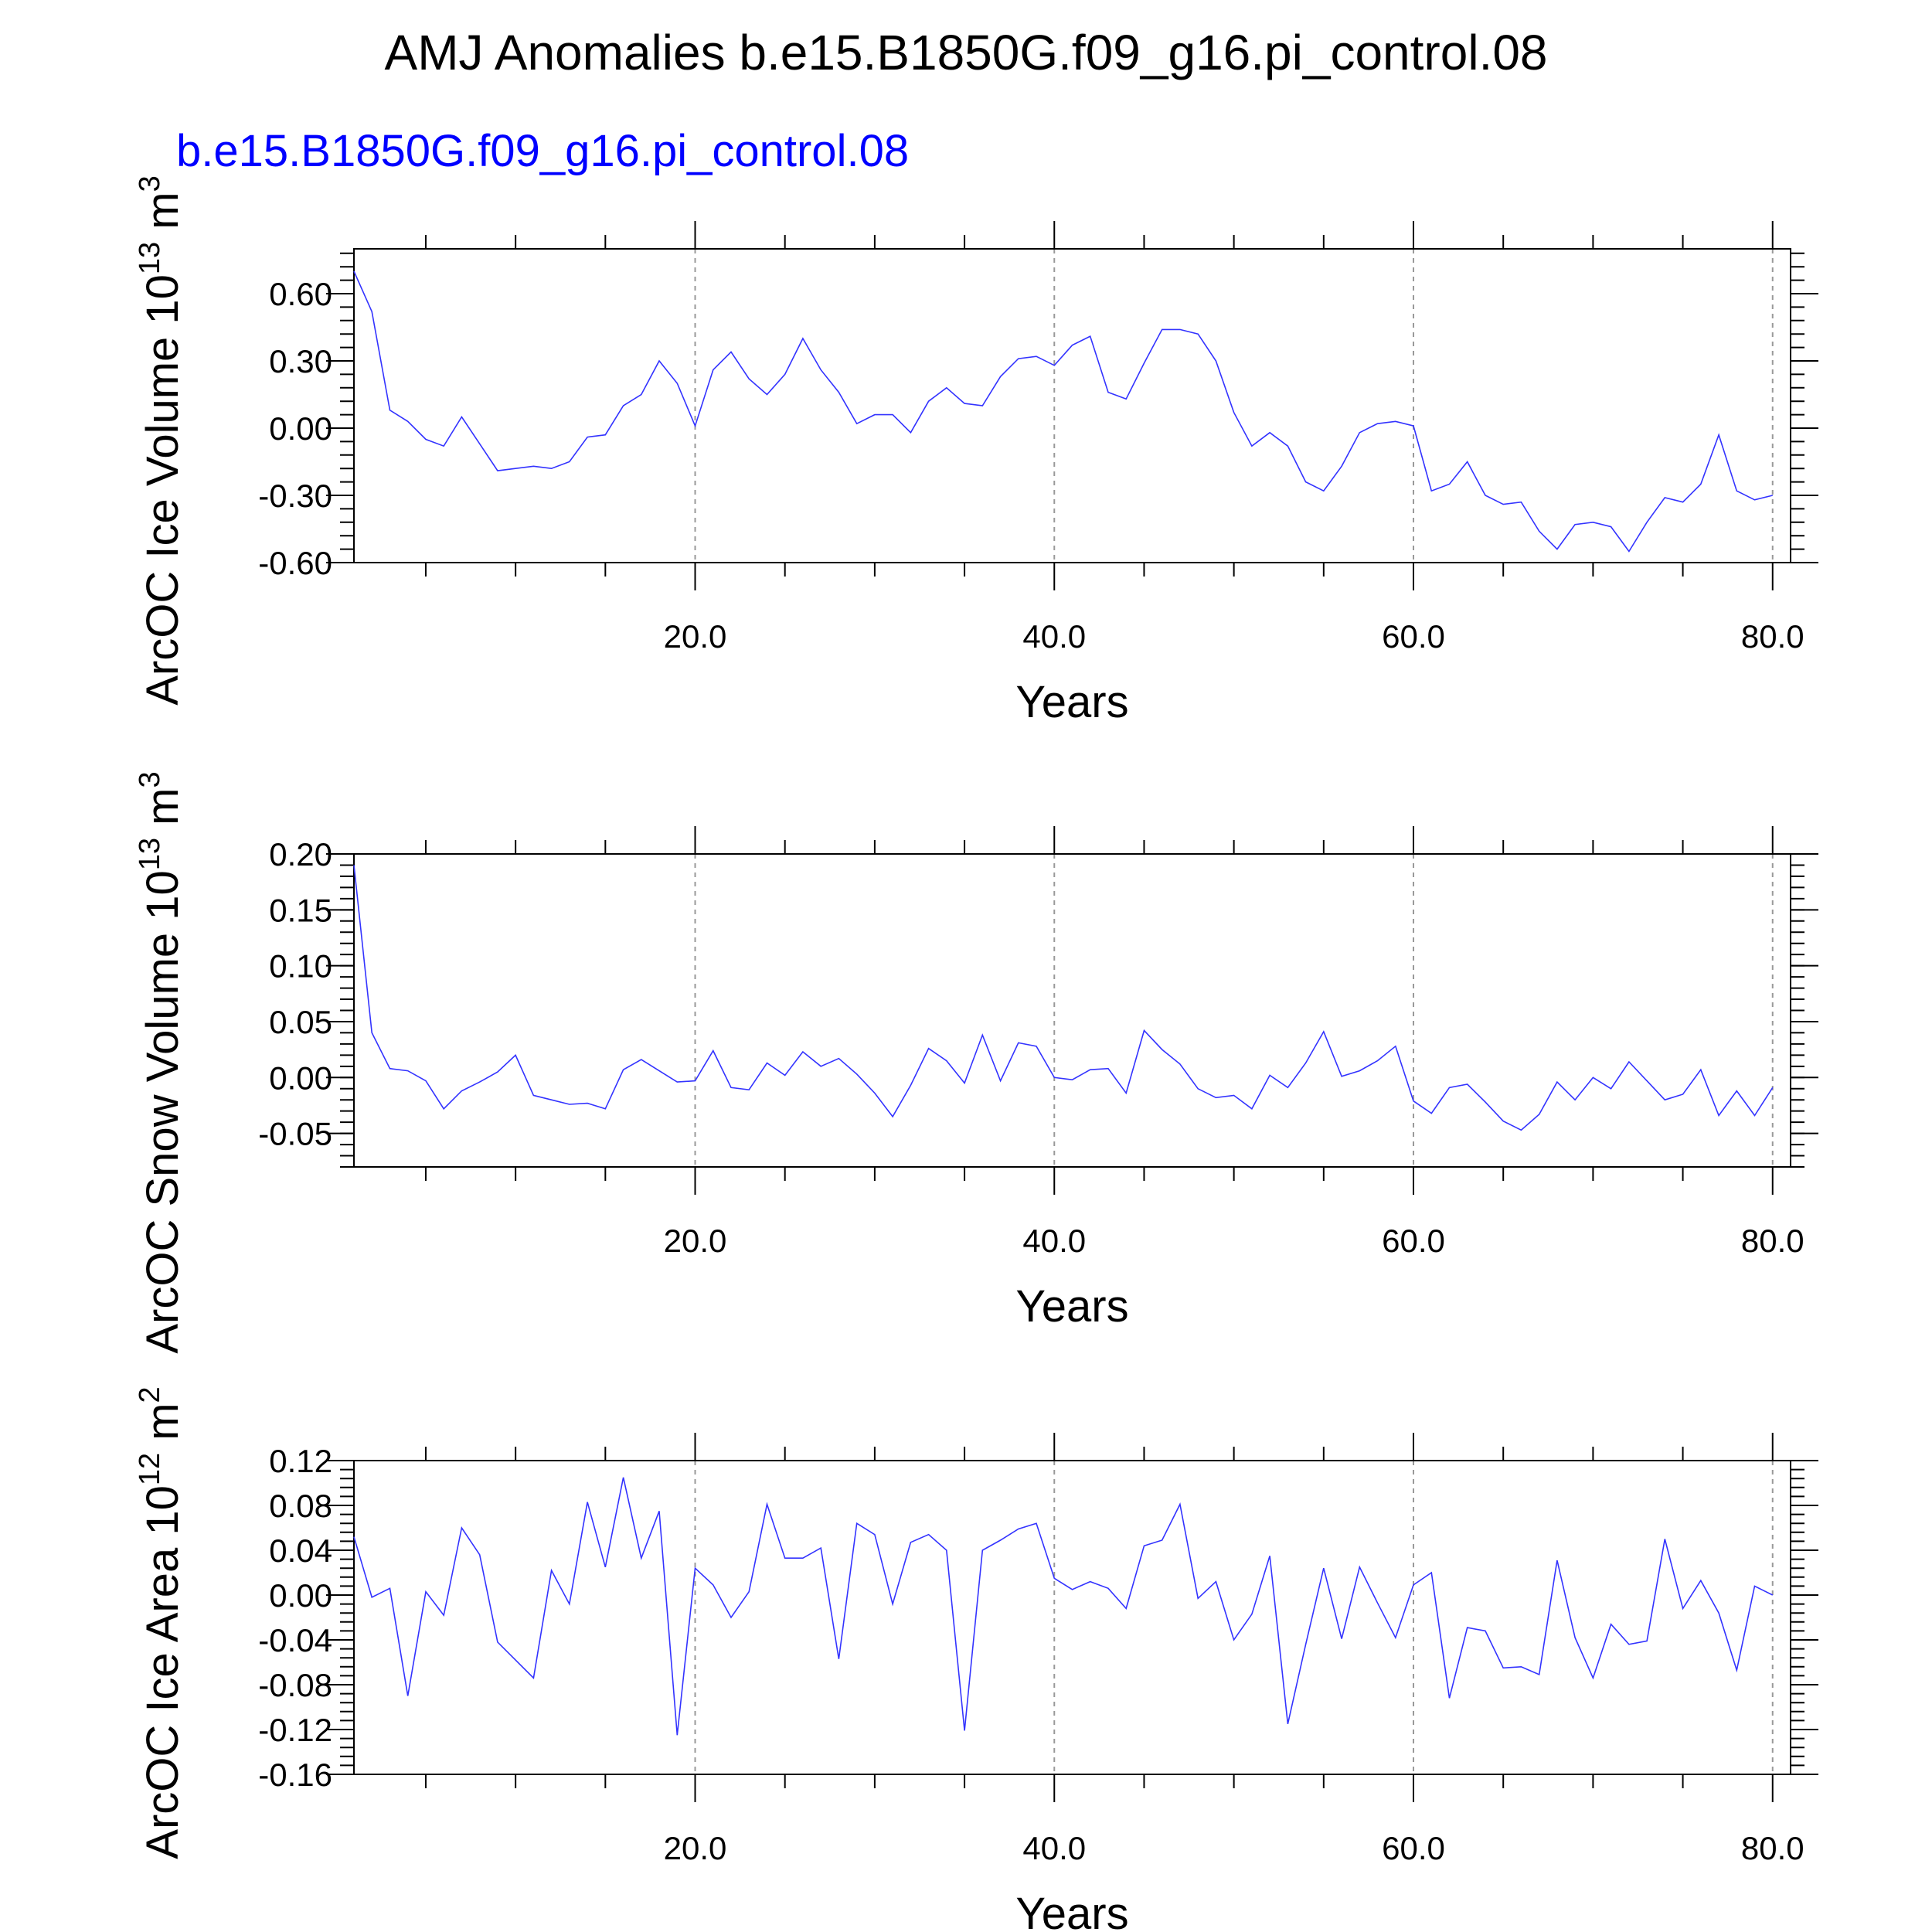 The image size is (1932, 1932). What do you see at coordinates (163, 1112) in the screenshot?
I see `y-axis-label-text: ArcOC Snow Volume 10` at bounding box center [163, 1112].